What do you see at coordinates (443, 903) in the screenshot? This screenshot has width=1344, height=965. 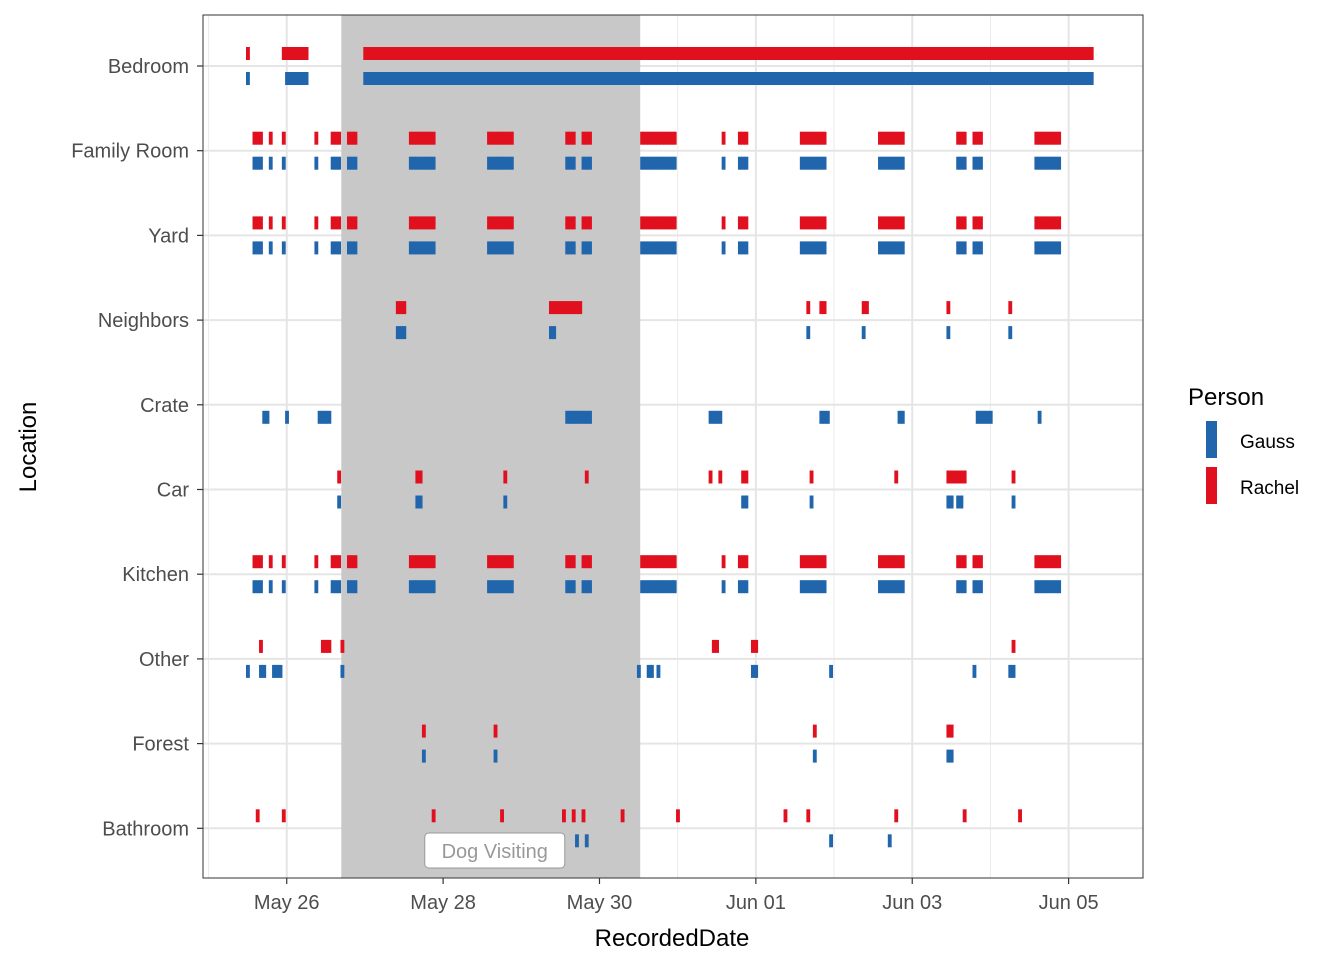 I see `x-tick-label: May 28` at bounding box center [443, 903].